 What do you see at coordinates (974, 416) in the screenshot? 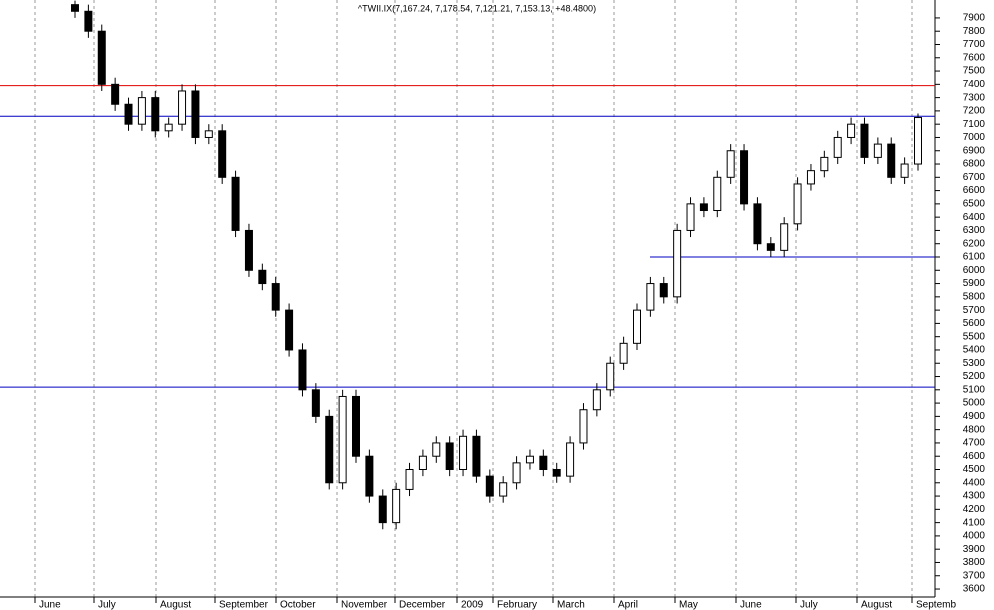
I see `y-tick-label: 4900` at bounding box center [974, 416].